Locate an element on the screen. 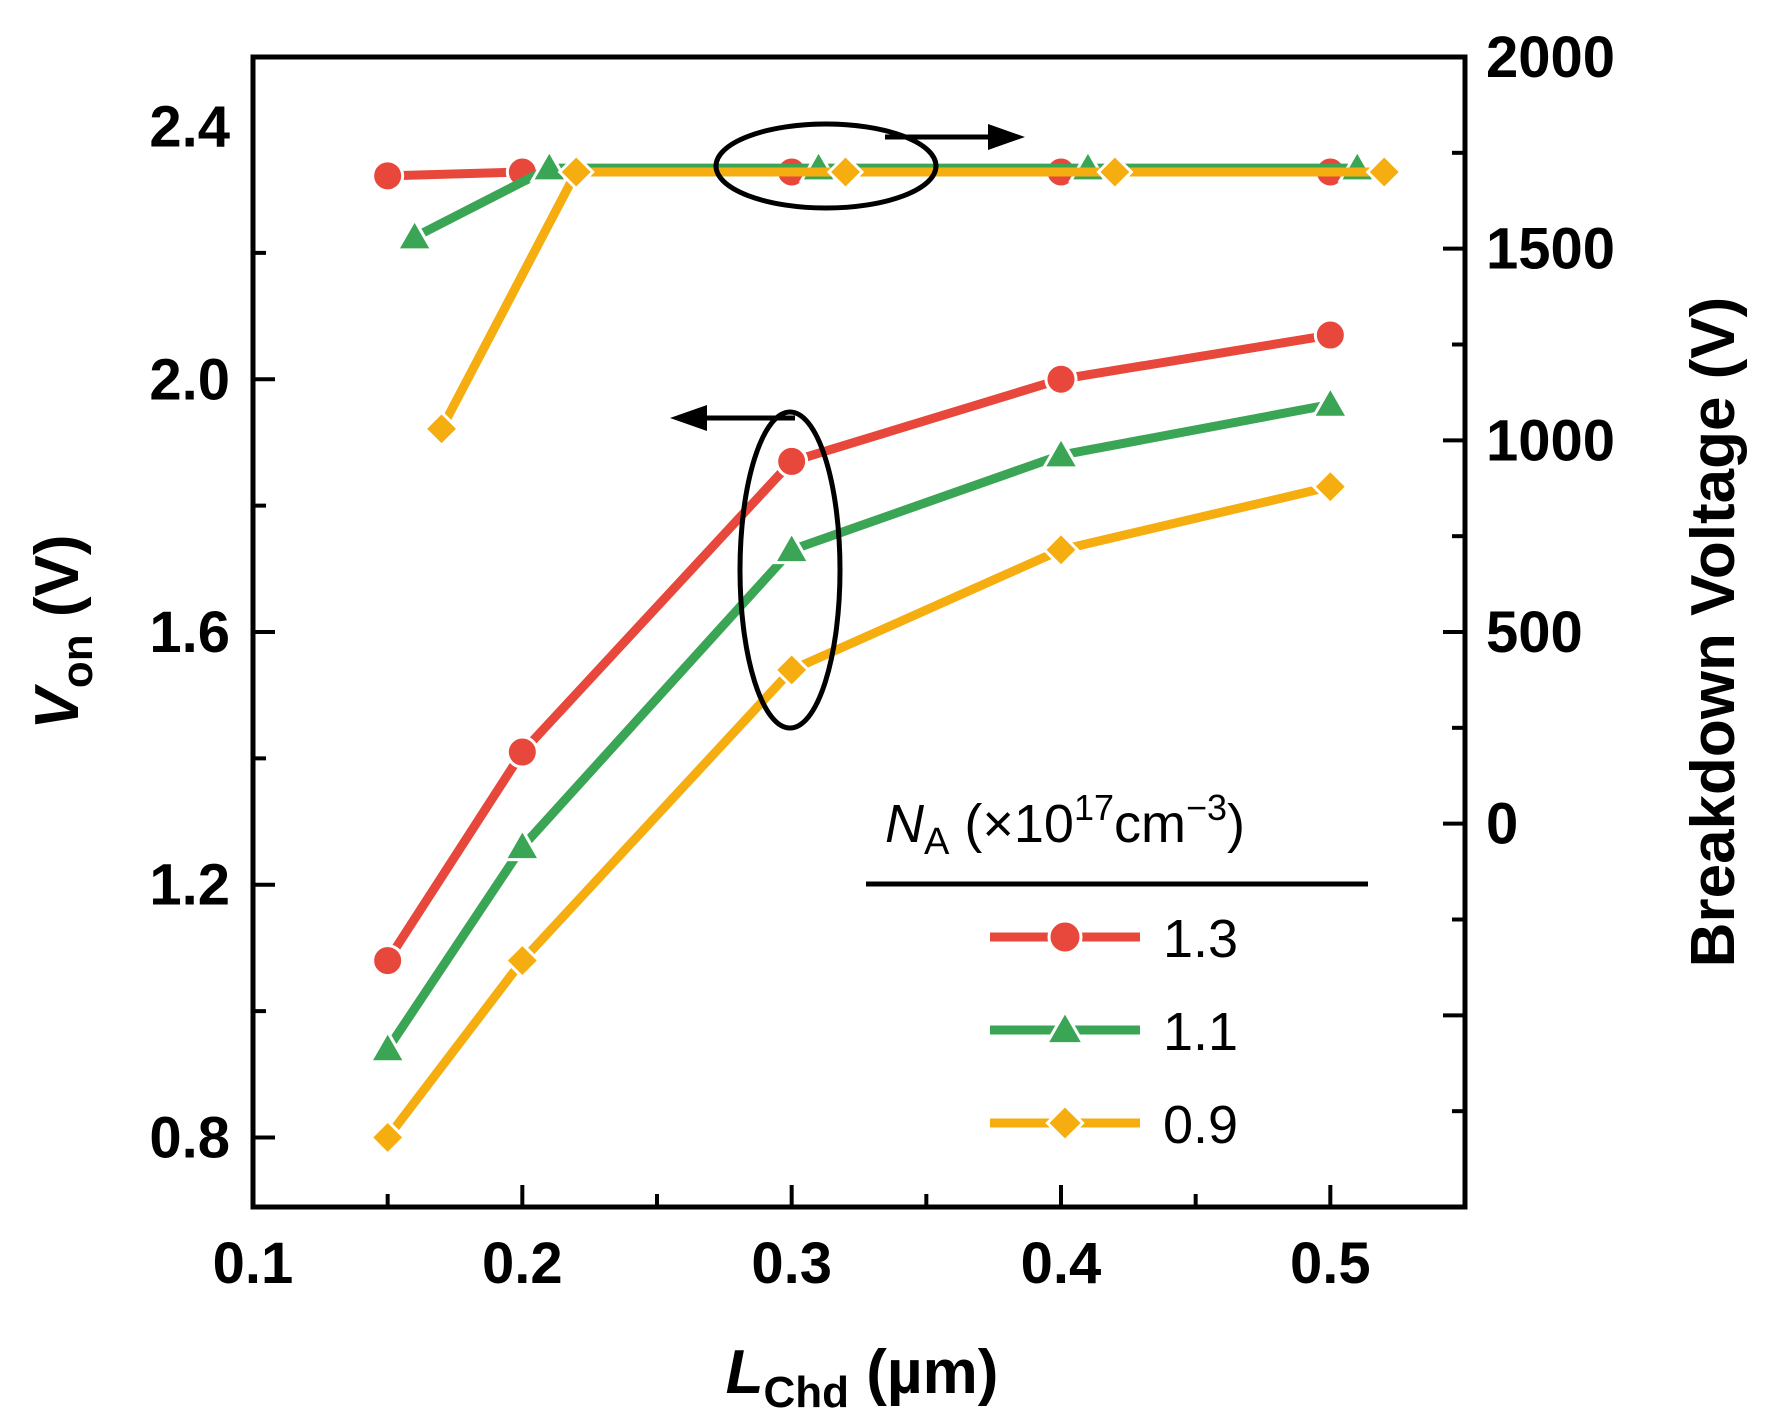  y-left-tick-label: 2.4 is located at coordinates (189, 127).